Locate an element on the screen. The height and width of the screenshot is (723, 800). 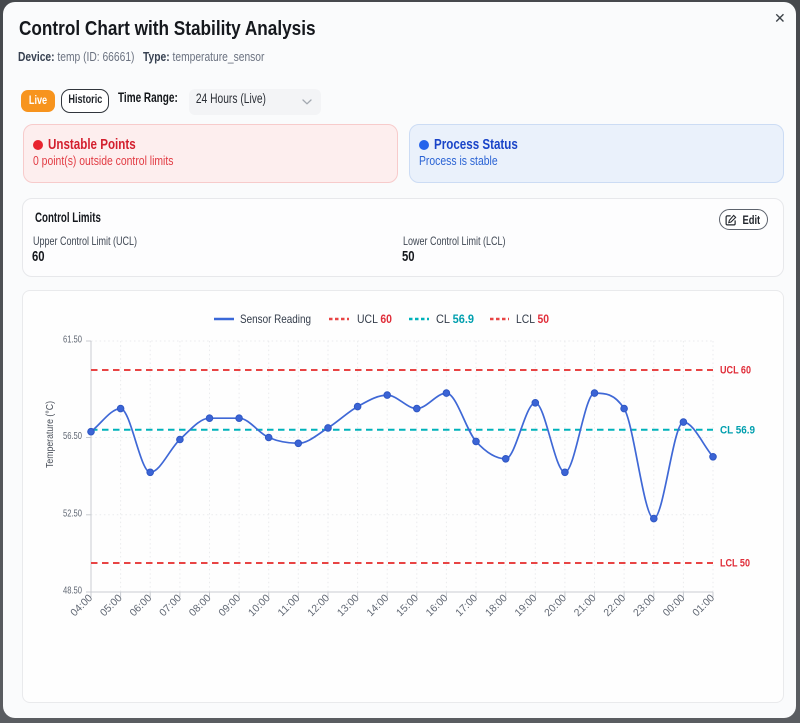
svg-text: 52.50 is located at coordinates (72, 513).